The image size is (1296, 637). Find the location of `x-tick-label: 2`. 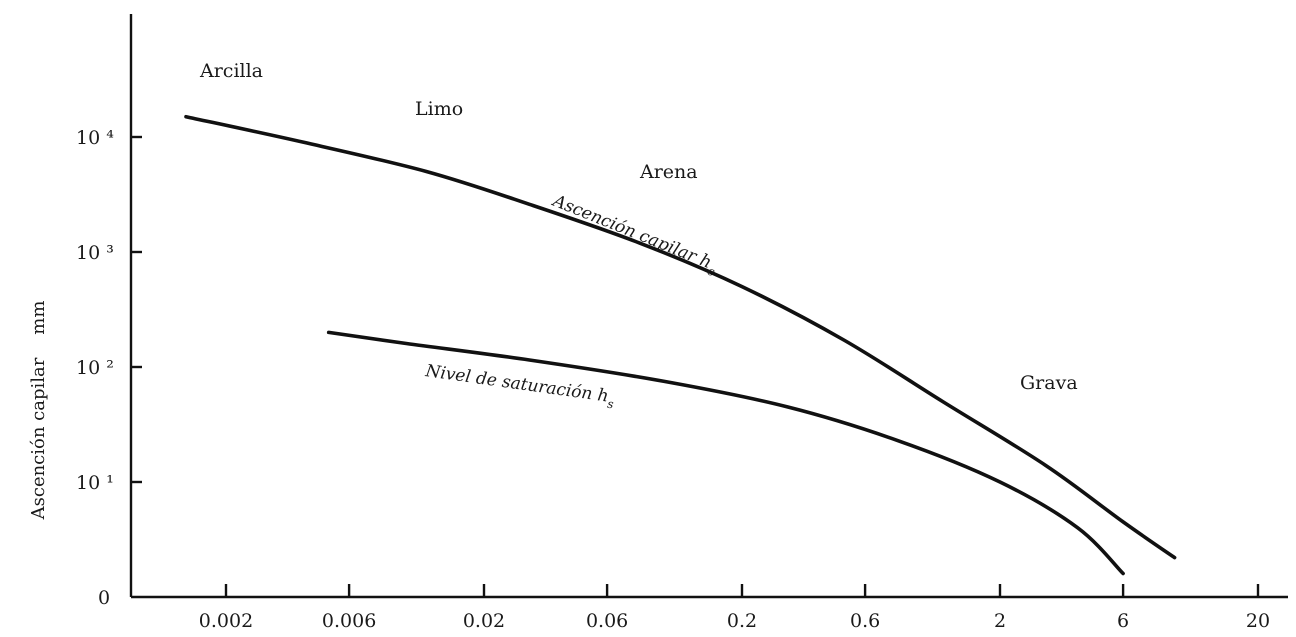

x-tick-label: 2 is located at coordinates (1000, 621).